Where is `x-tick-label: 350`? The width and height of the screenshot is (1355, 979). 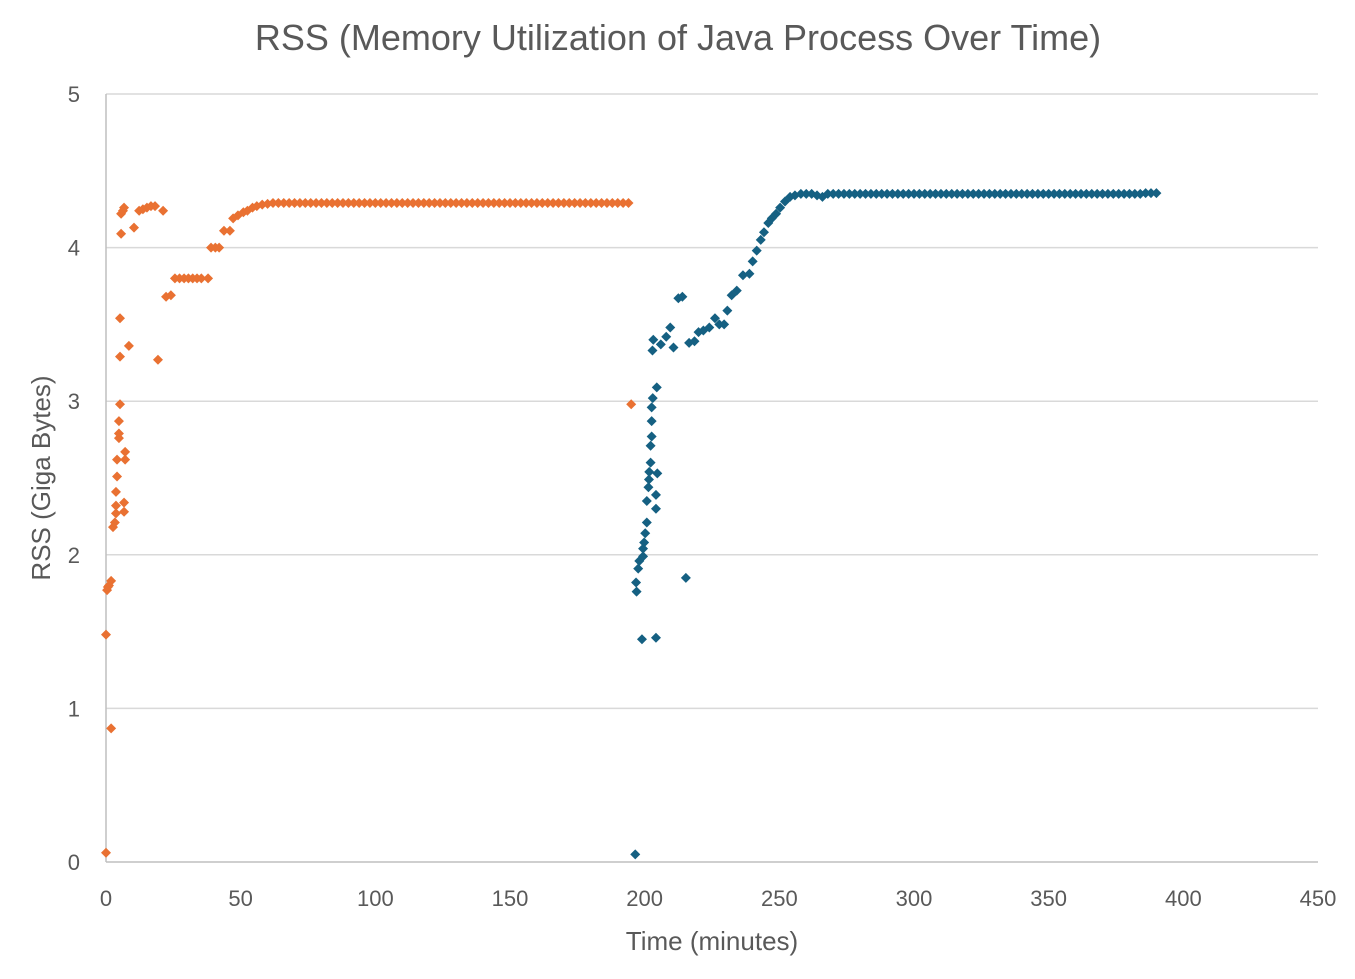 x-tick-label: 350 is located at coordinates (1048, 898).